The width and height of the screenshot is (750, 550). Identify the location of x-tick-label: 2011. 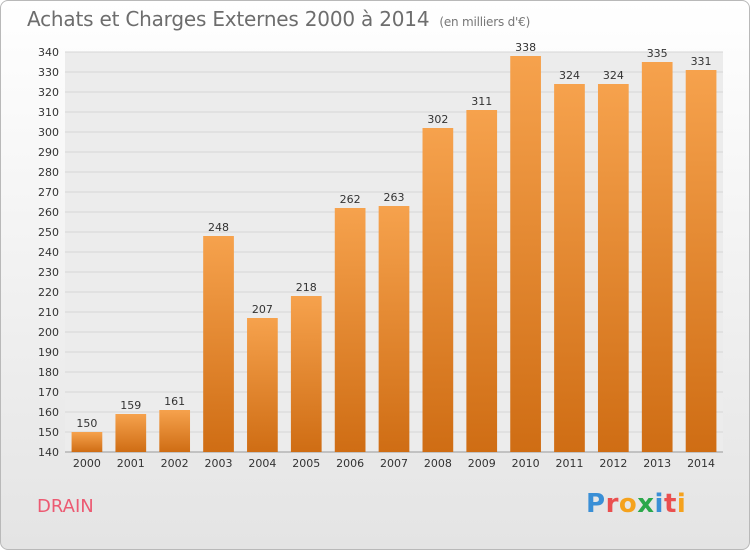
(569, 463).